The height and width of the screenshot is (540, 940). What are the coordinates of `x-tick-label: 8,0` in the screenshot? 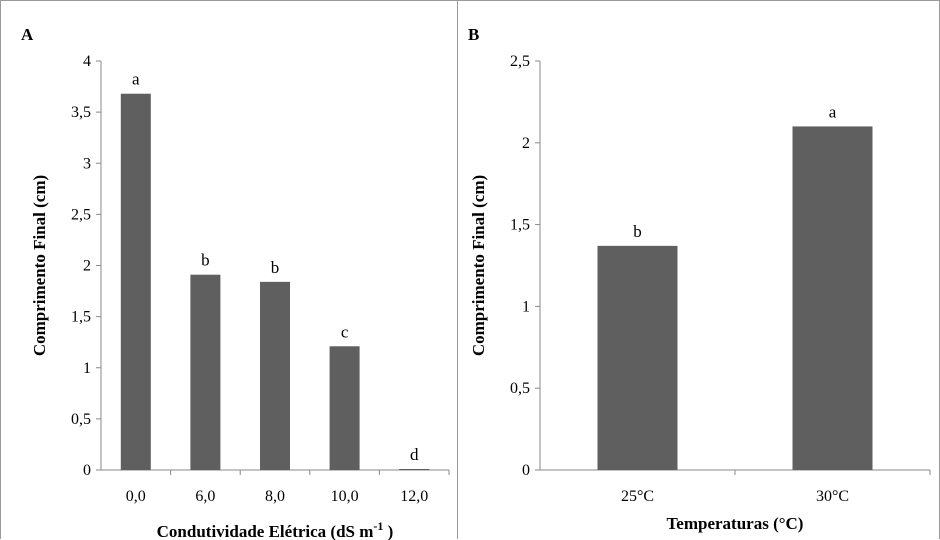 It's located at (275, 496).